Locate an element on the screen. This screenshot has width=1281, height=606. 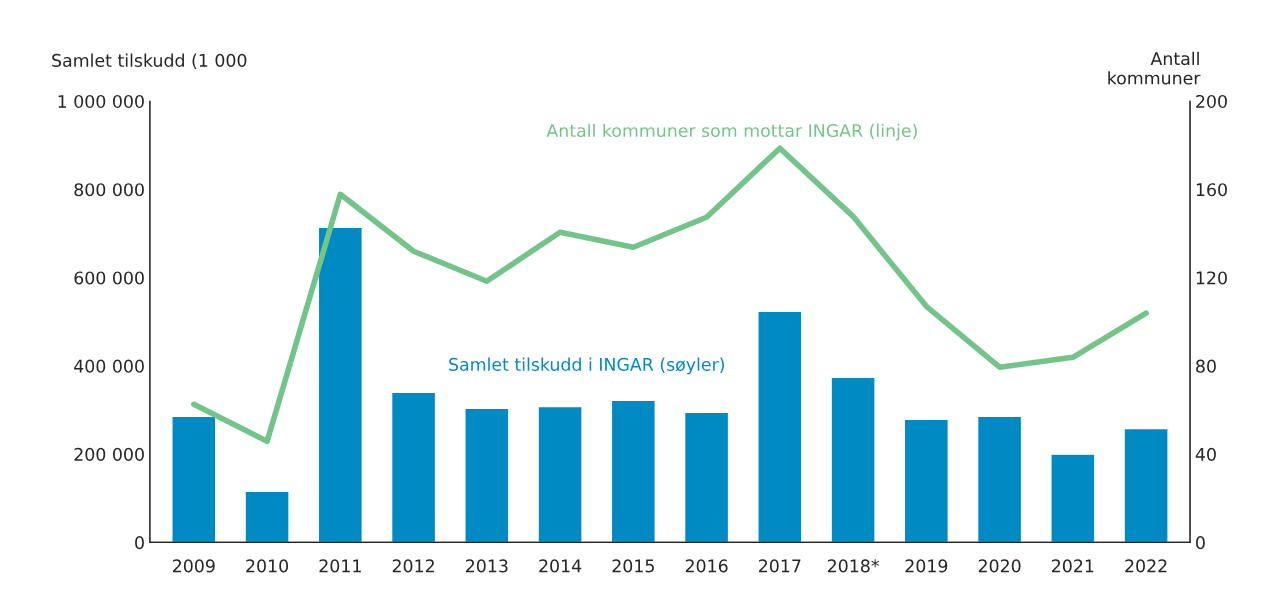
y2-tick-label: 80 is located at coordinates (1206, 366).